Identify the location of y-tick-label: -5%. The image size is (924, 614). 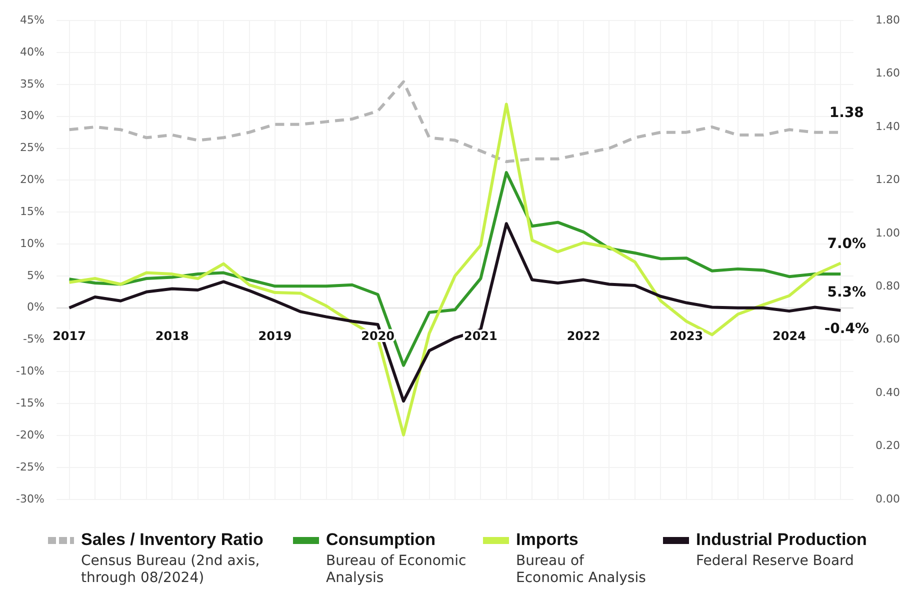
(33, 339).